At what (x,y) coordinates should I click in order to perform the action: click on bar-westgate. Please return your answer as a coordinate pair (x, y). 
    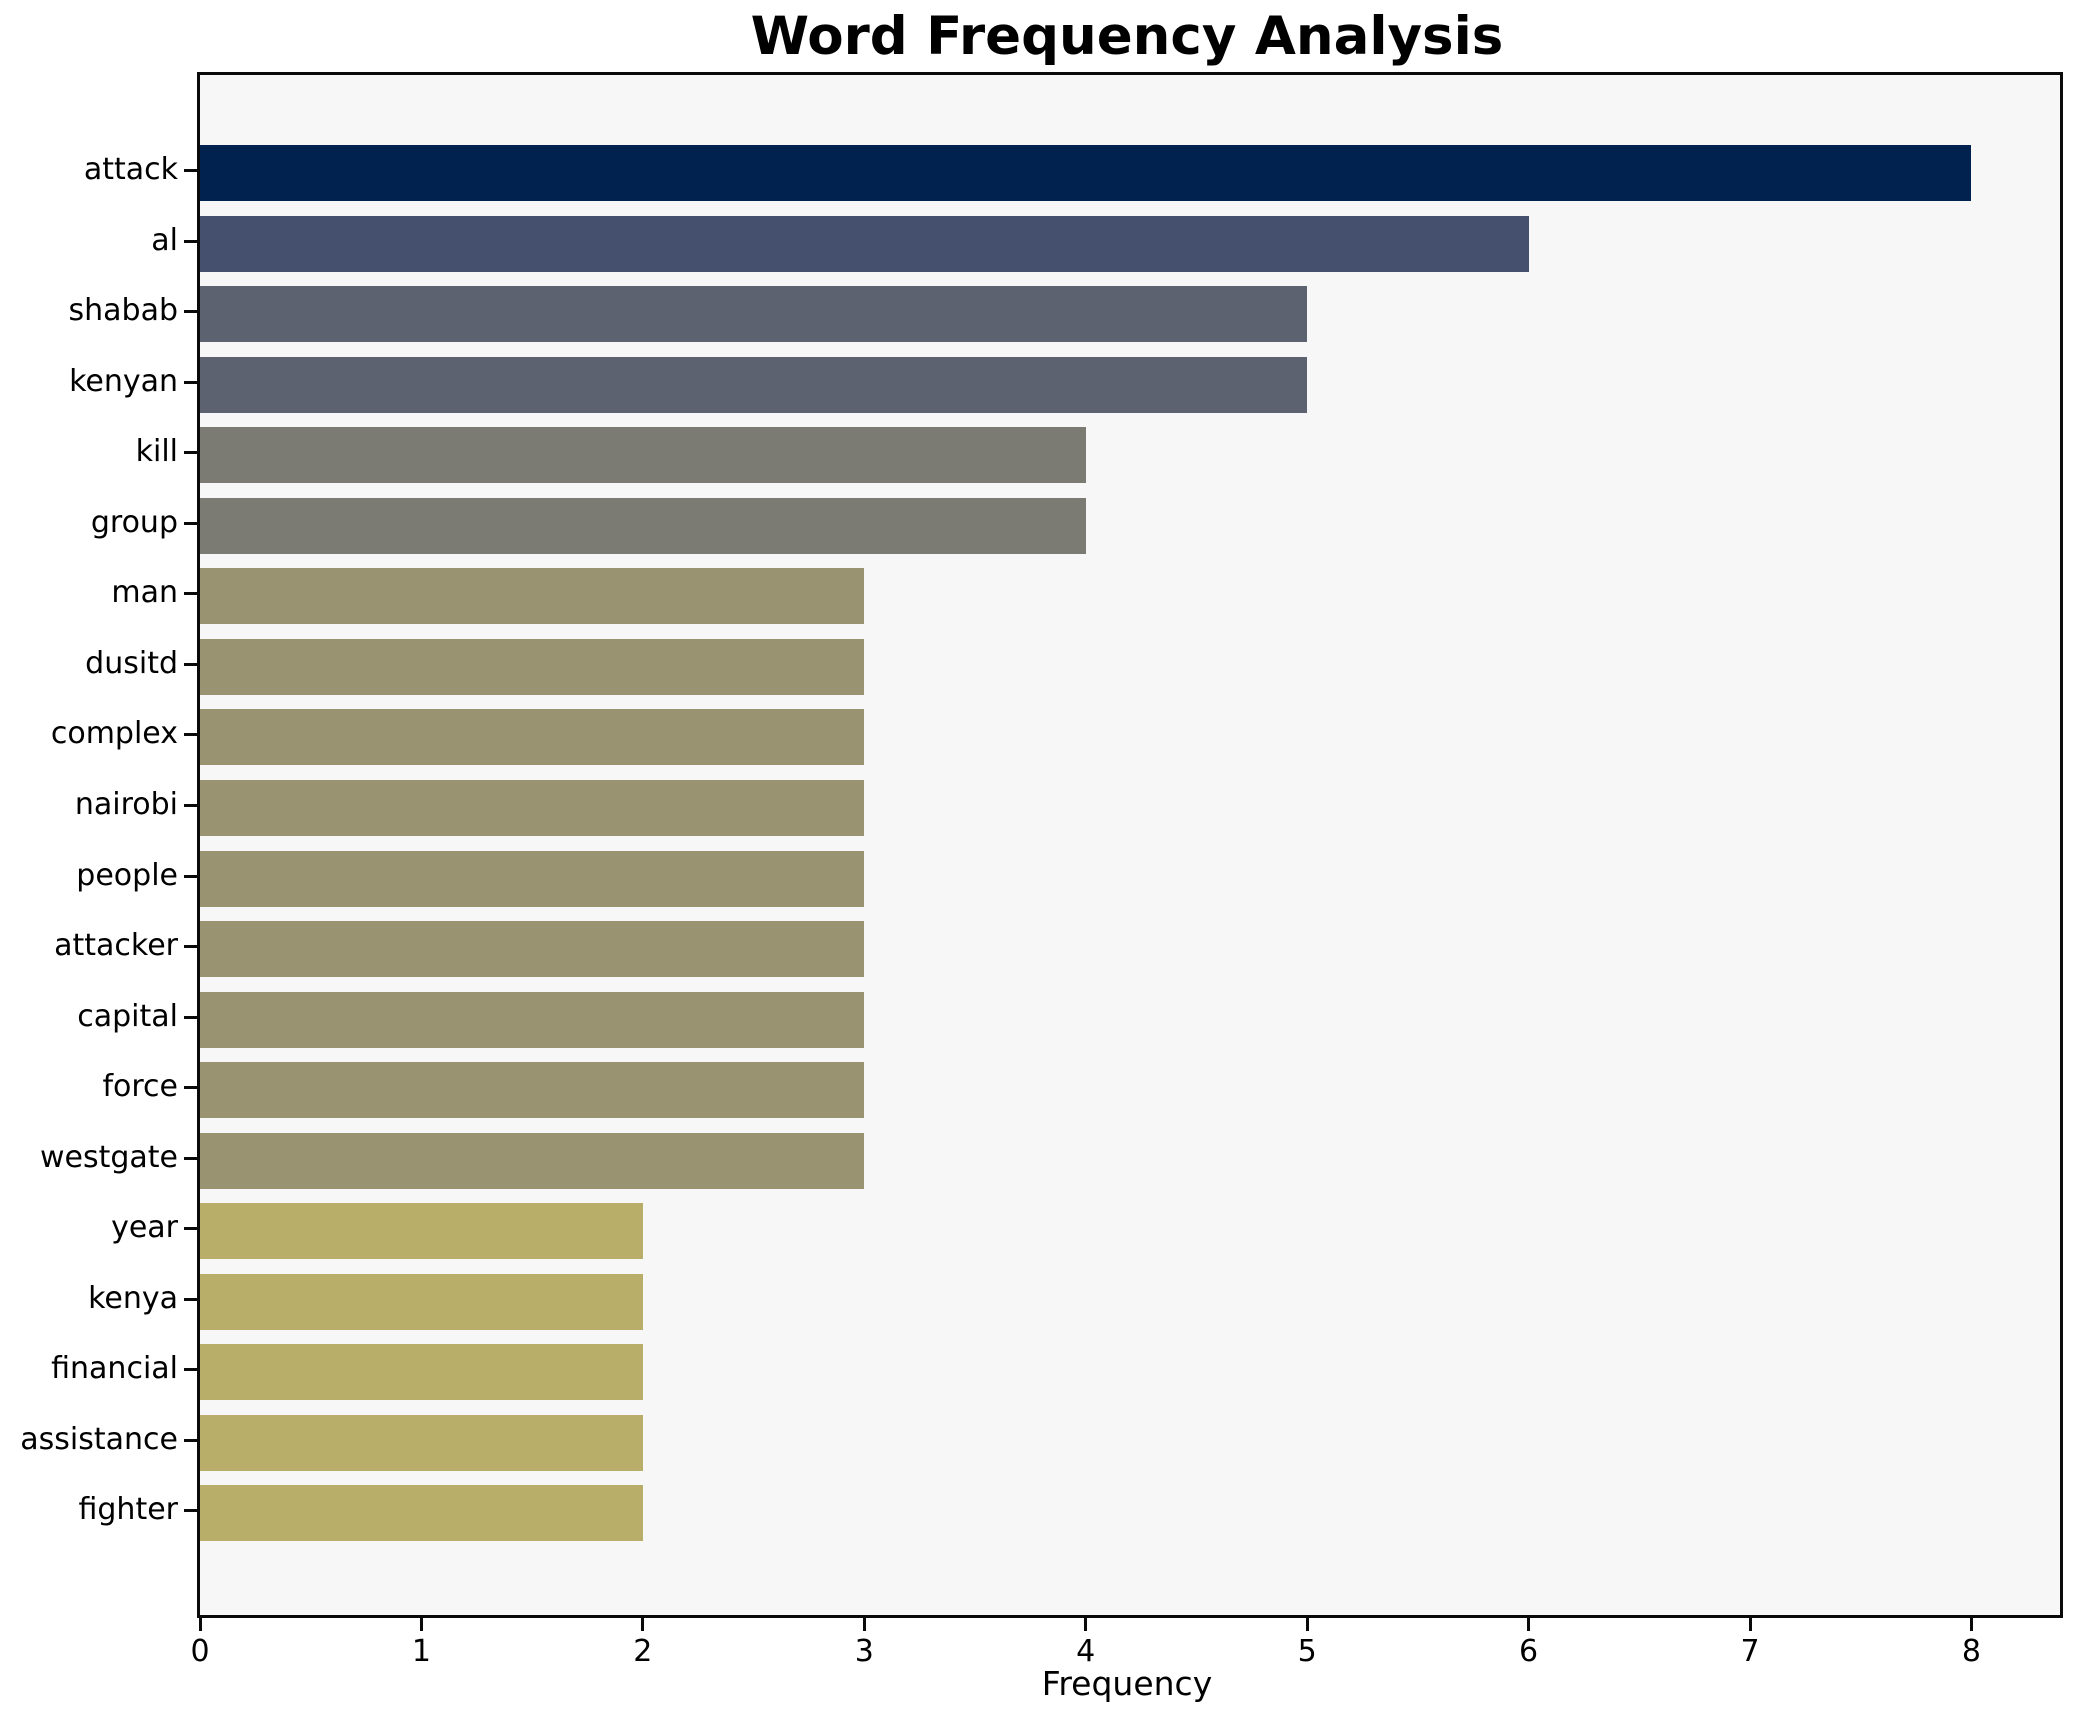
    Looking at the image, I should click on (532, 1160).